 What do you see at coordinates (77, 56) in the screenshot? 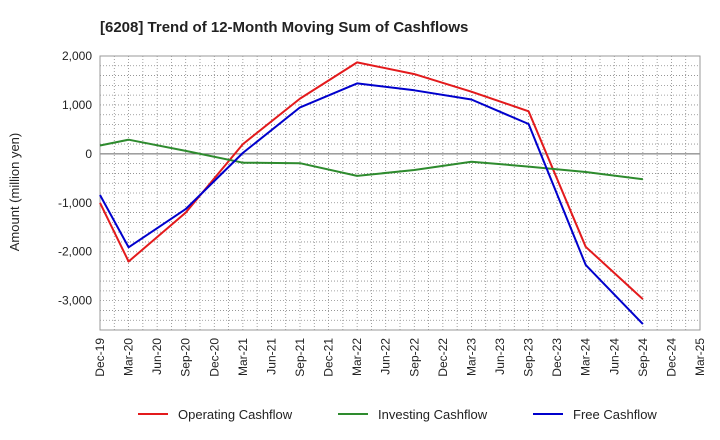
I see `y-tick-label: 2,000` at bounding box center [77, 56].